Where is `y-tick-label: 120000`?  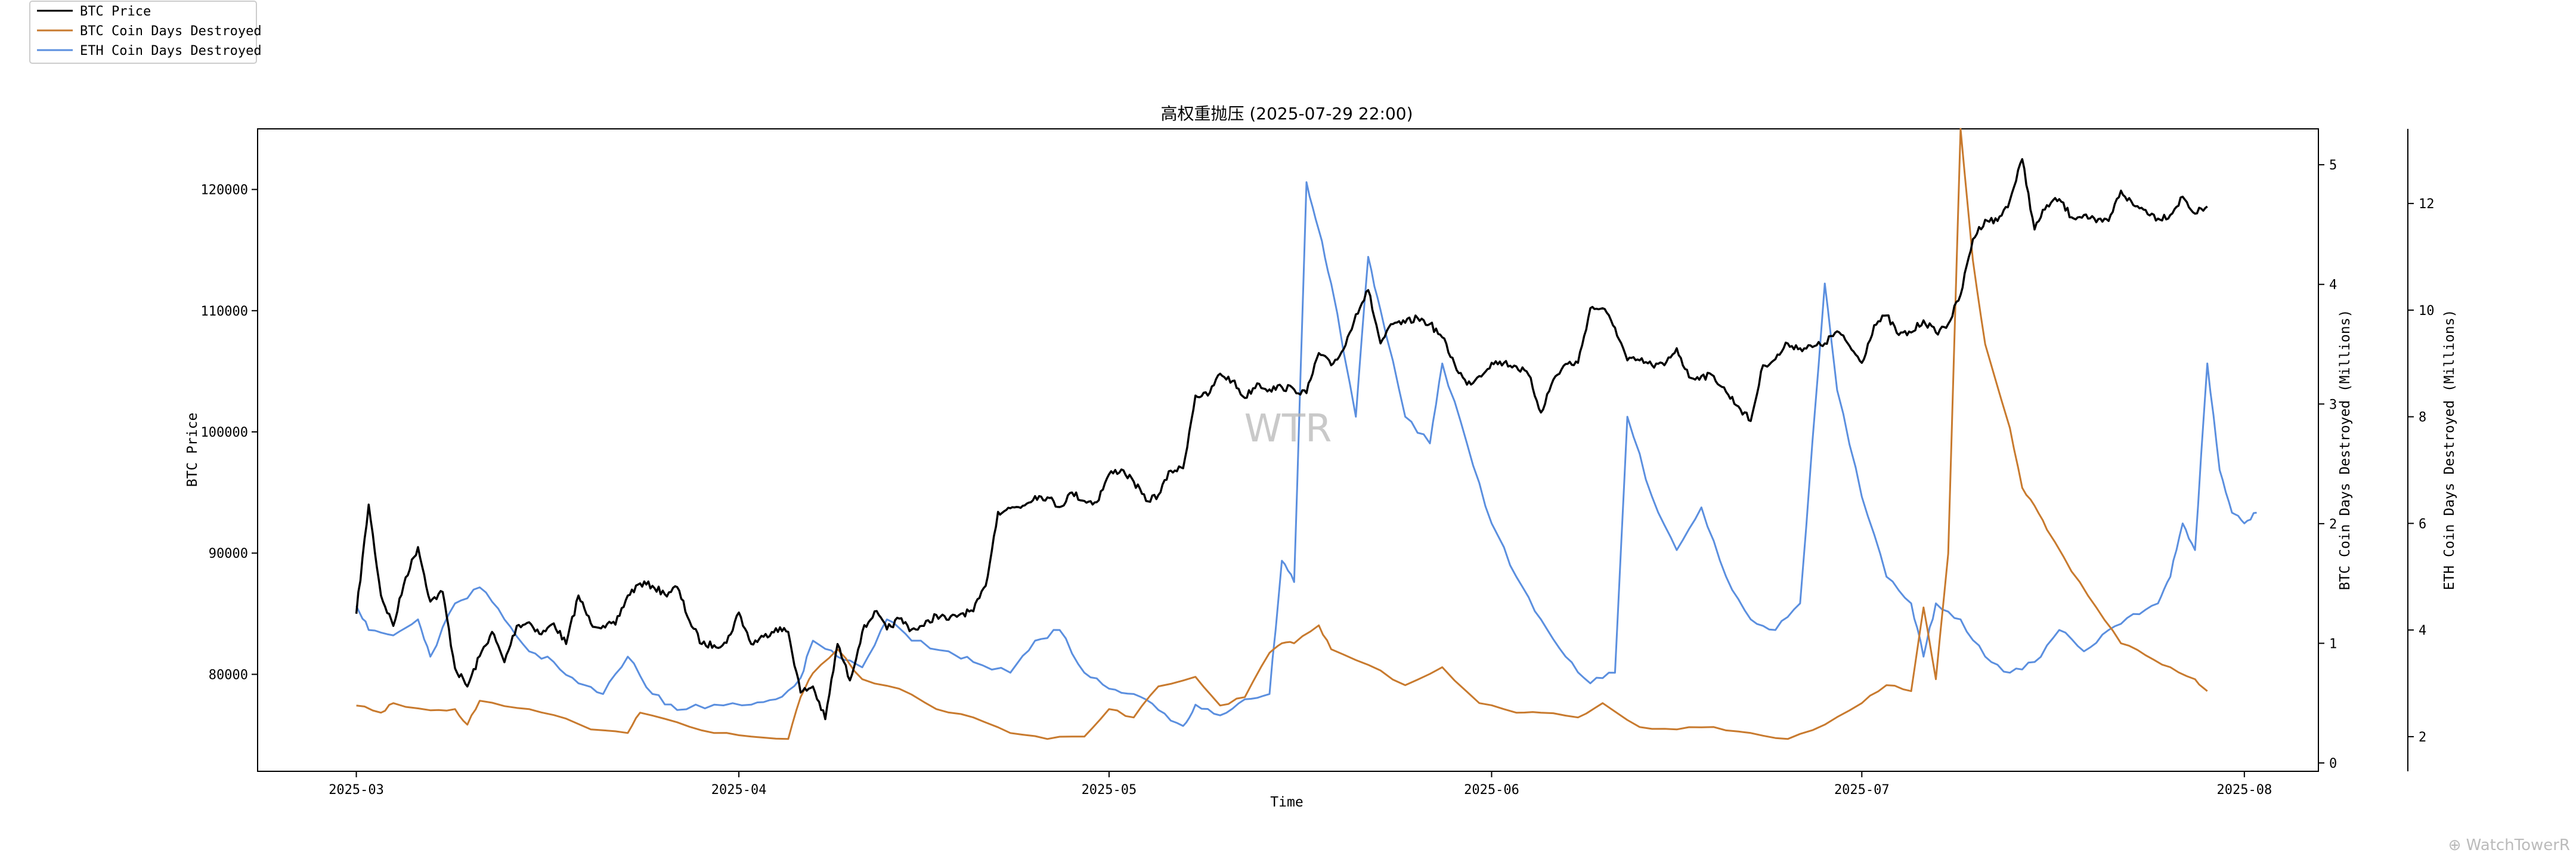 y-tick-label: 120000 is located at coordinates (224, 190).